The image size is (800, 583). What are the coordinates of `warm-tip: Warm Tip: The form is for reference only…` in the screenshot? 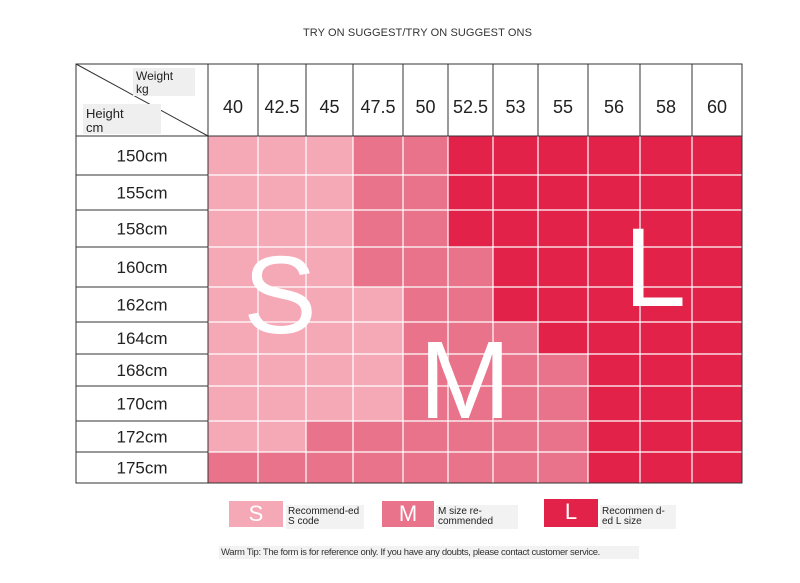 It's located at (429, 552).